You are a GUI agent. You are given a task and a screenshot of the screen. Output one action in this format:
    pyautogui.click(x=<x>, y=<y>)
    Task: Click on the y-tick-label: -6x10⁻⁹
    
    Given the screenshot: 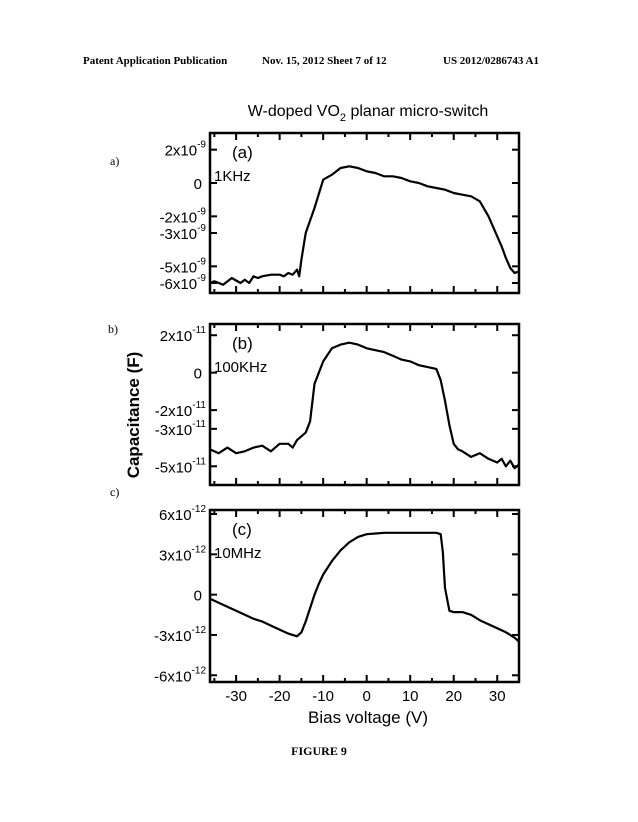 What is the action you would take?
    pyautogui.click(x=183, y=283)
    